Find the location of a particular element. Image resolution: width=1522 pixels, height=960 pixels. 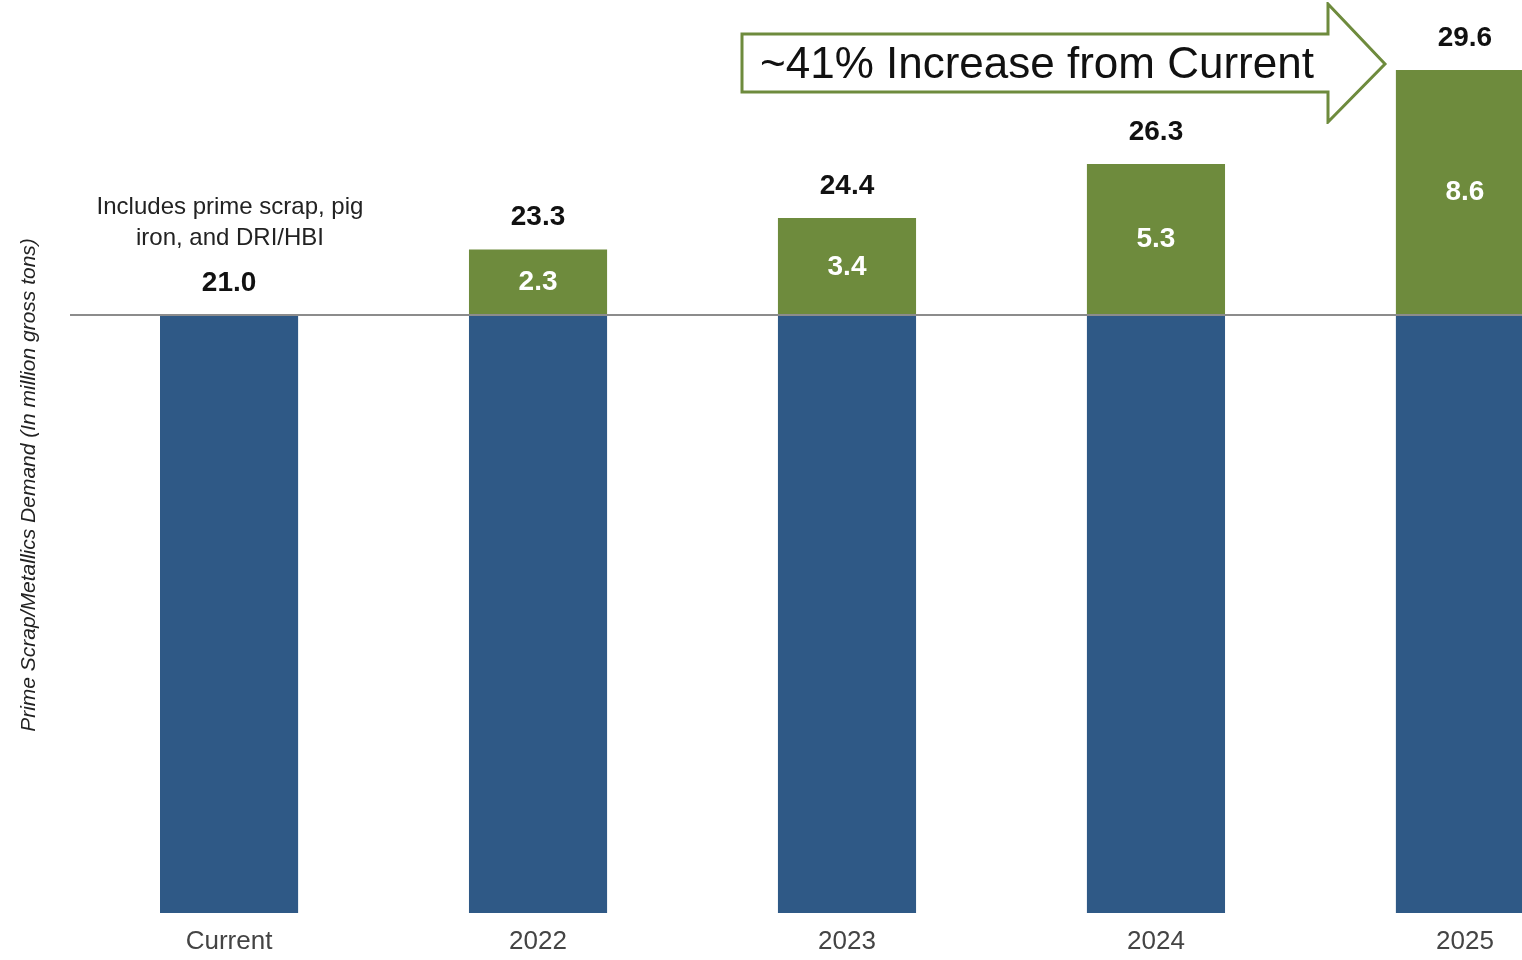

total-label: 26.3 is located at coordinates (1156, 130).